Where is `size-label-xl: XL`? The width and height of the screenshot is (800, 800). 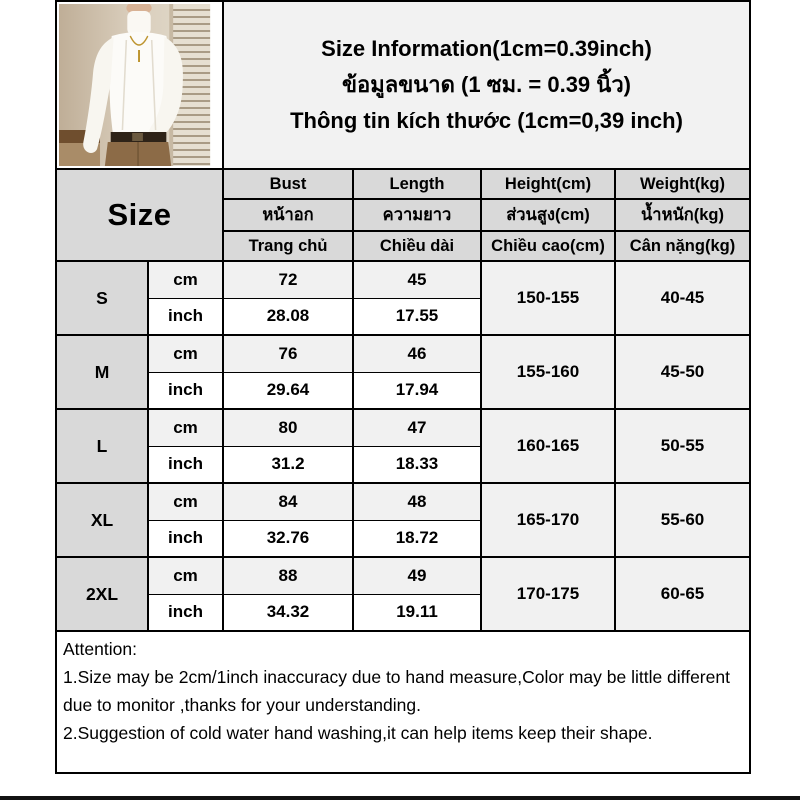
size-label-xl: XL is located at coordinates (102, 520).